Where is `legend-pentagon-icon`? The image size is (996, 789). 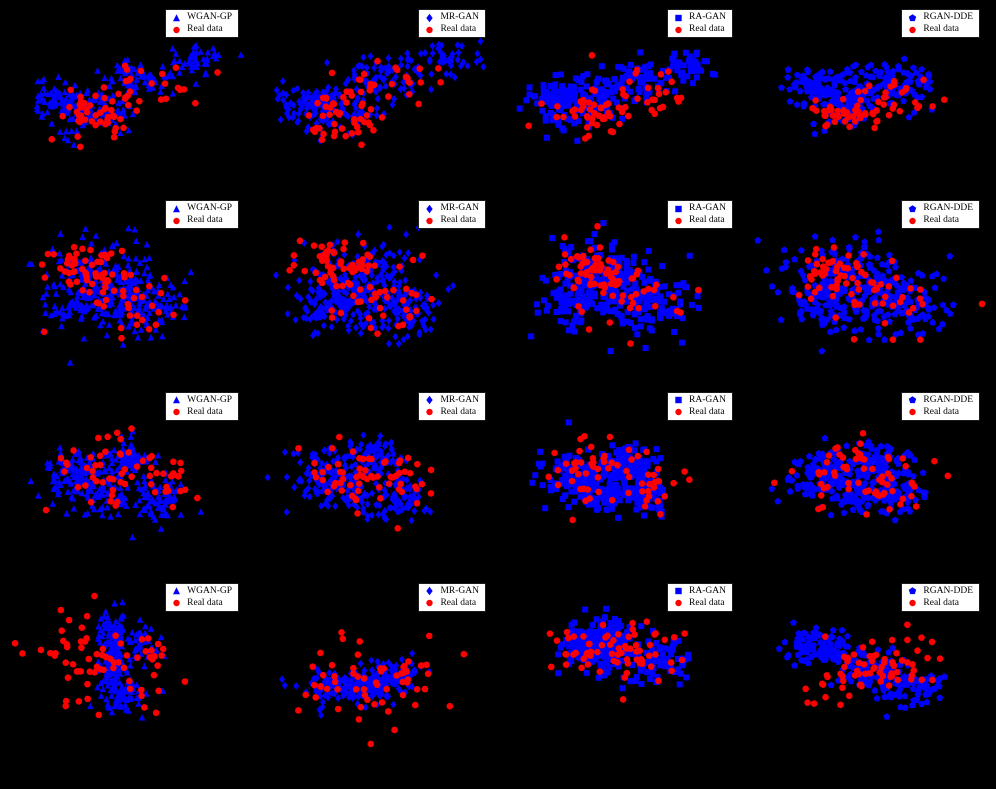
legend-pentagon-icon is located at coordinates (913, 400).